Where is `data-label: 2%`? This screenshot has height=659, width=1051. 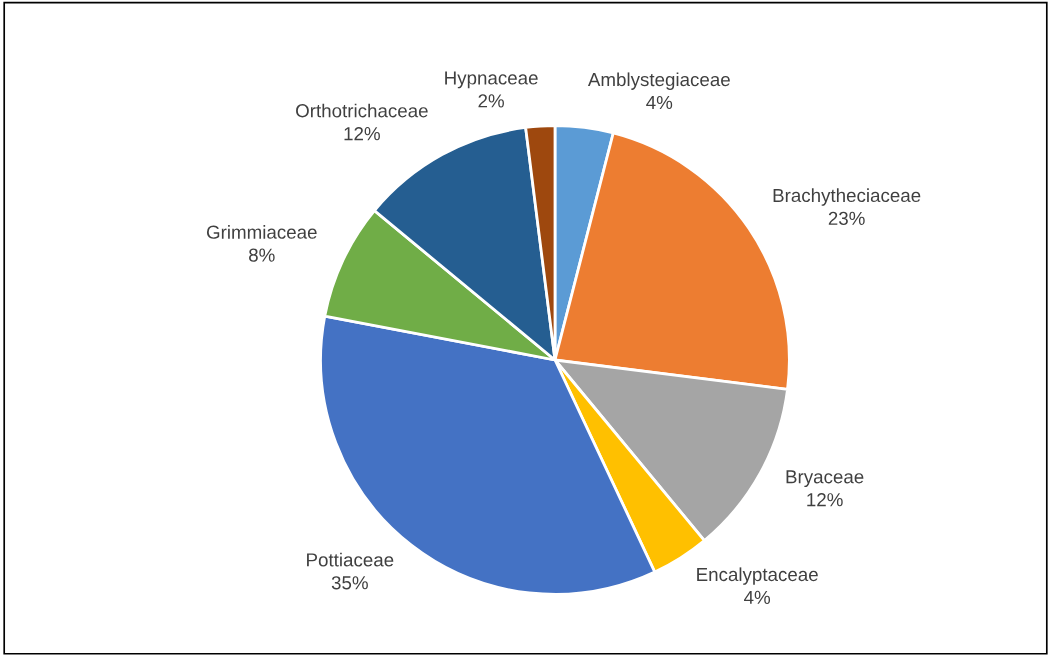
data-label: 2% is located at coordinates (491, 101).